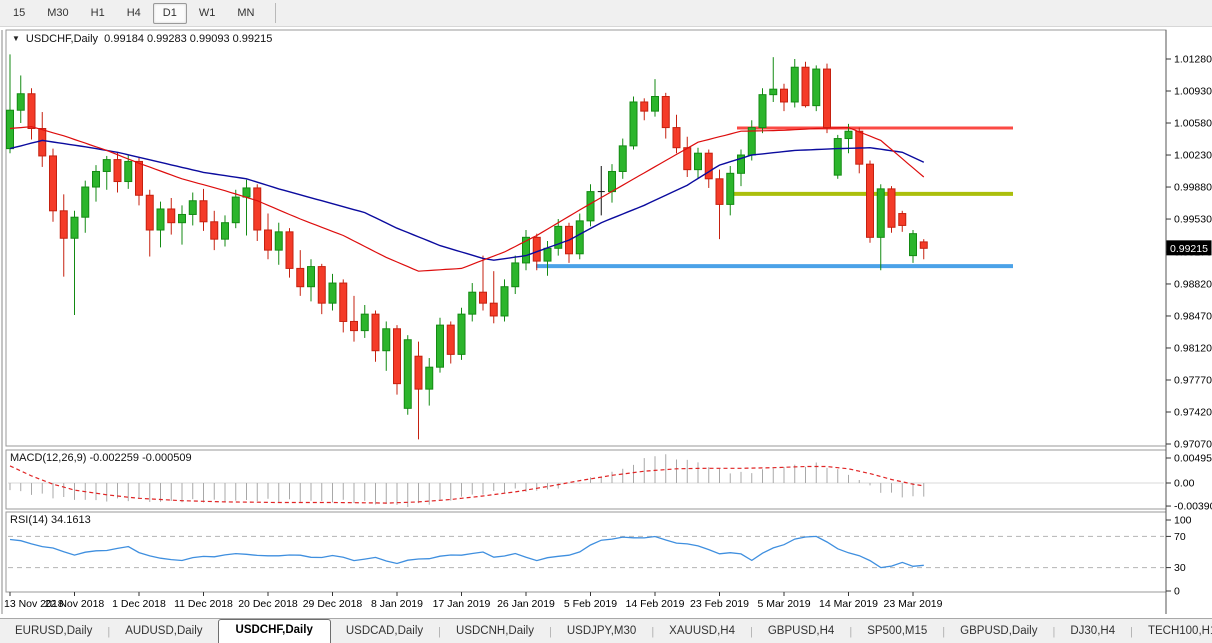 The width and height of the screenshot is (1212, 643). What do you see at coordinates (999, 631) in the screenshot?
I see `chart-tab-gbpusd-daily: GBPUSD,Daily` at bounding box center [999, 631].